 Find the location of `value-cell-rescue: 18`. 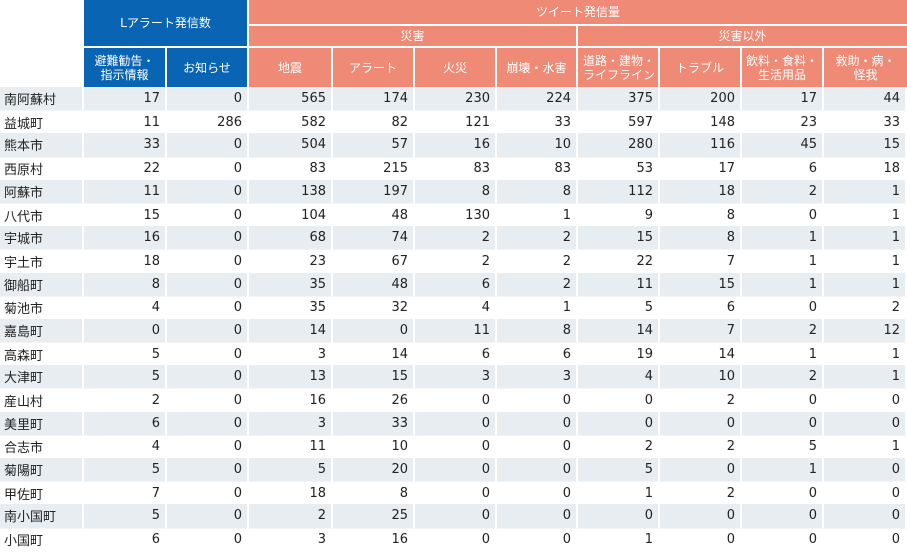

value-cell-rescue: 18 is located at coordinates (865, 168).